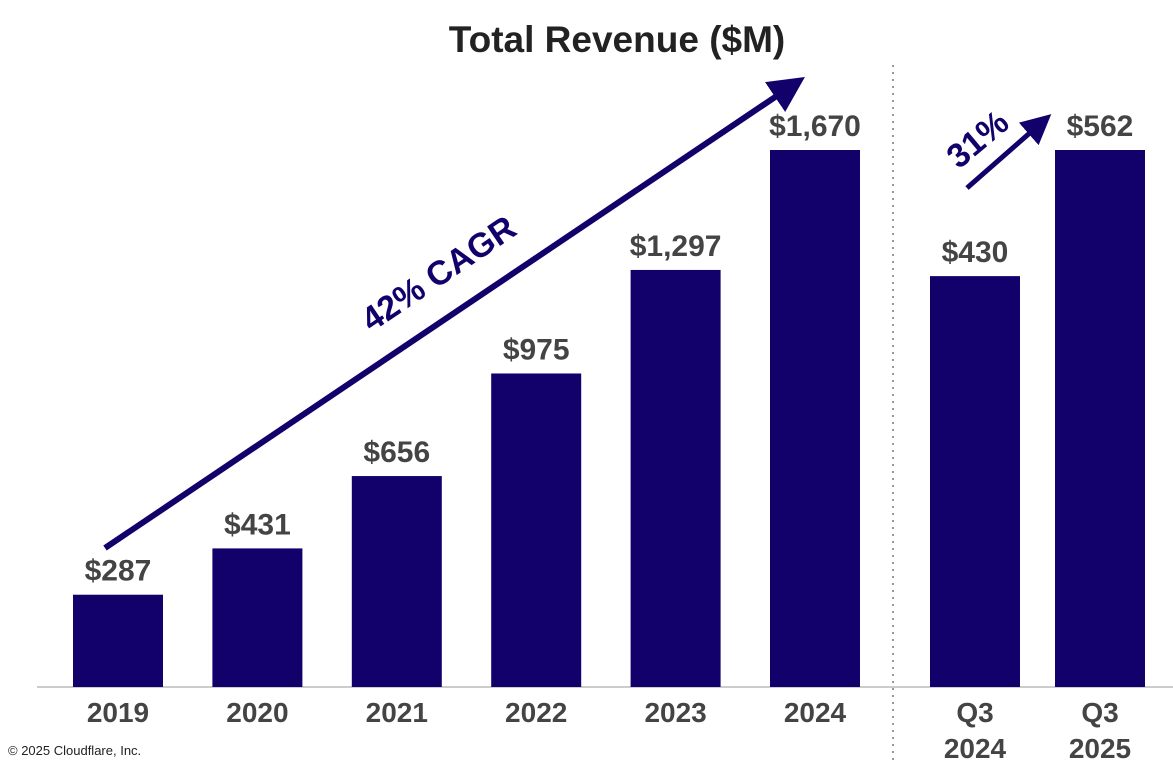 The width and height of the screenshot is (1173, 782). What do you see at coordinates (257, 617) in the screenshot?
I see `bar-y1` at bounding box center [257, 617].